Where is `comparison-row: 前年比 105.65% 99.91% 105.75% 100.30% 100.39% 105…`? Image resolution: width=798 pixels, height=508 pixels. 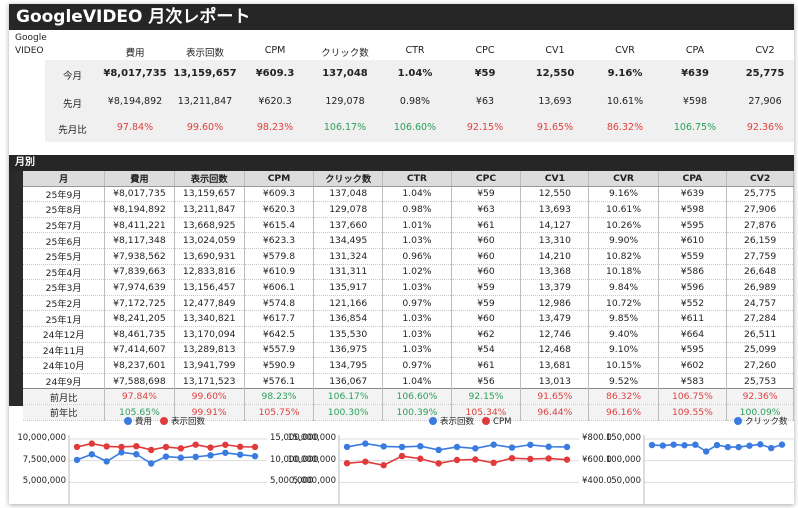
comparison-row: 前年比 105.65% 99.91% 105.75% 100.30% 100.39% 105… is located at coordinates (408, 412).